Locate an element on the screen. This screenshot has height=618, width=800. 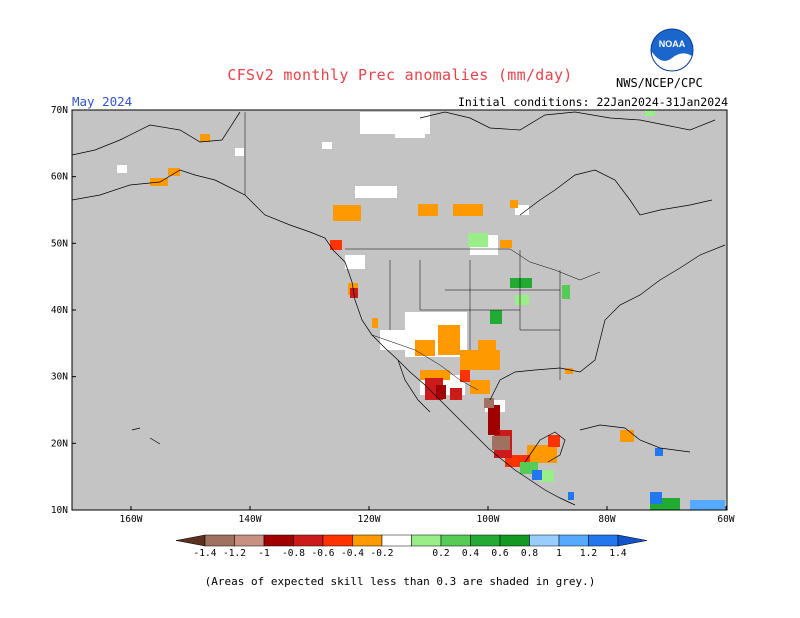
noaa-logo: NOAA is located at coordinates (672, 50).